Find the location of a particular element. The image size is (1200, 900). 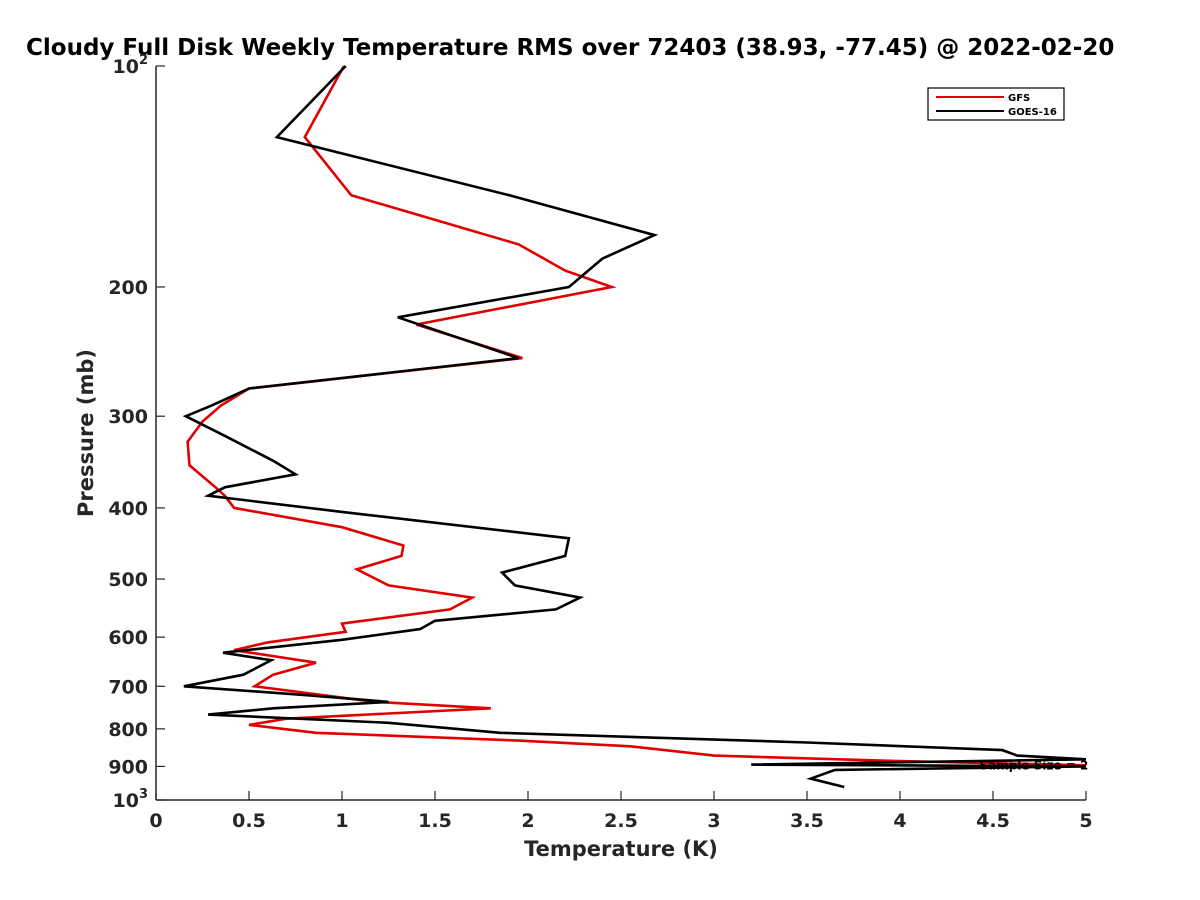

legend: GFS GOES-16 is located at coordinates (996, 104).